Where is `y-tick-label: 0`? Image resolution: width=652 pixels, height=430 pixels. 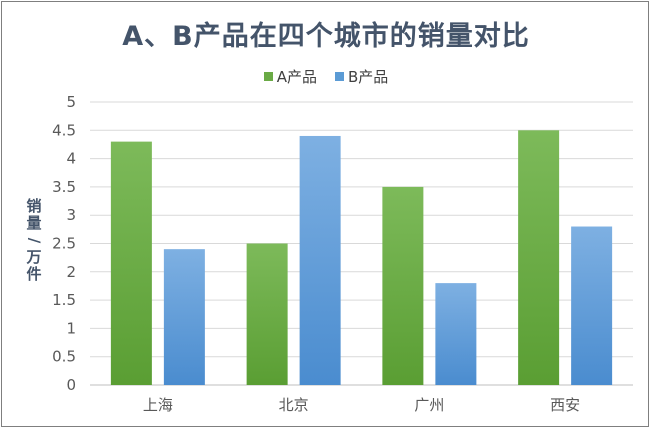
y-tick-label: 0 is located at coordinates (71, 385).